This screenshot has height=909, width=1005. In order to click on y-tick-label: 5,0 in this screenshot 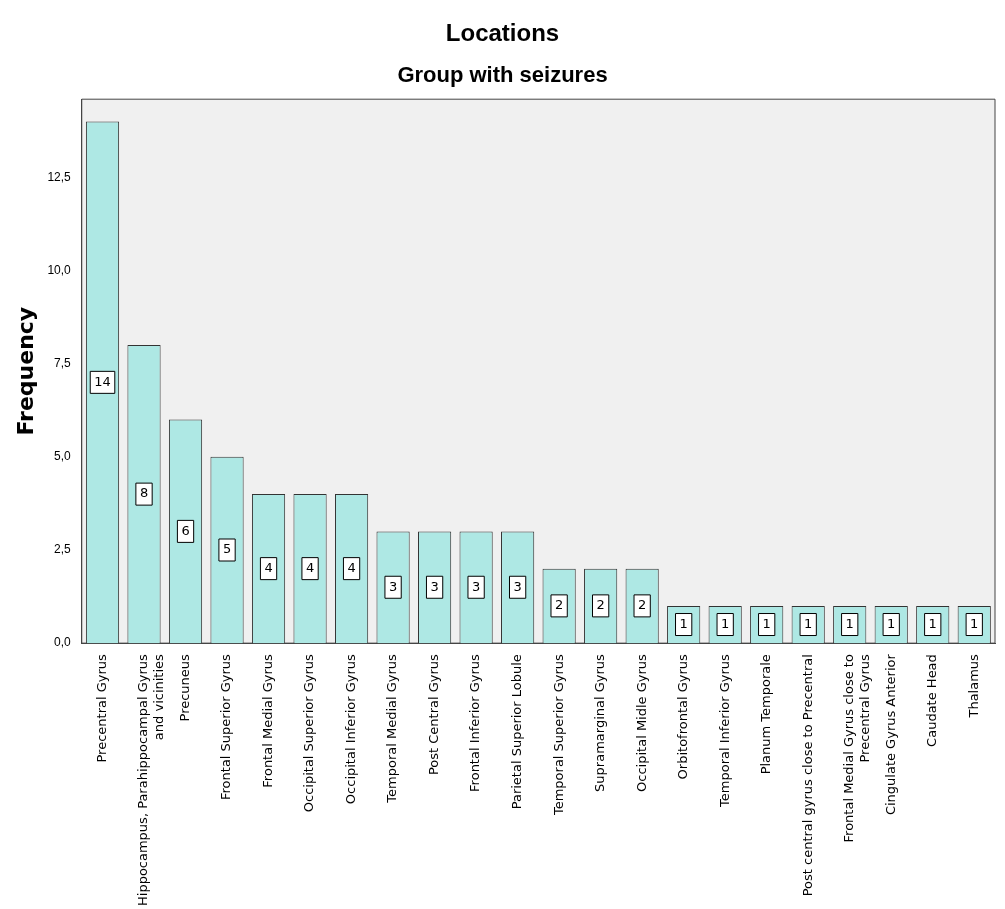, I will do `click(63, 456)`.